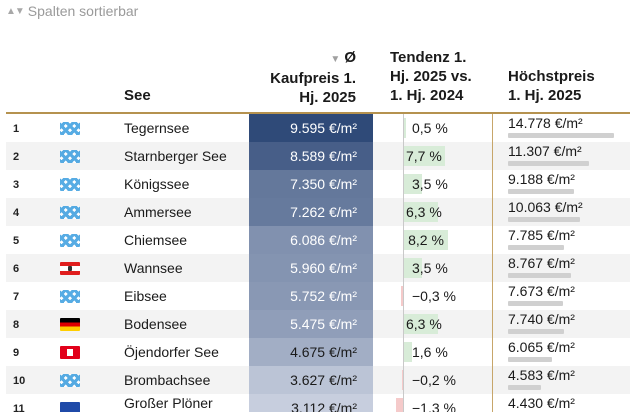 This screenshot has width=630, height=412. I want to click on table-row: 3 Königssee 7.350 €/m² 3,5 % 9.188 €/m², so click(318, 184).